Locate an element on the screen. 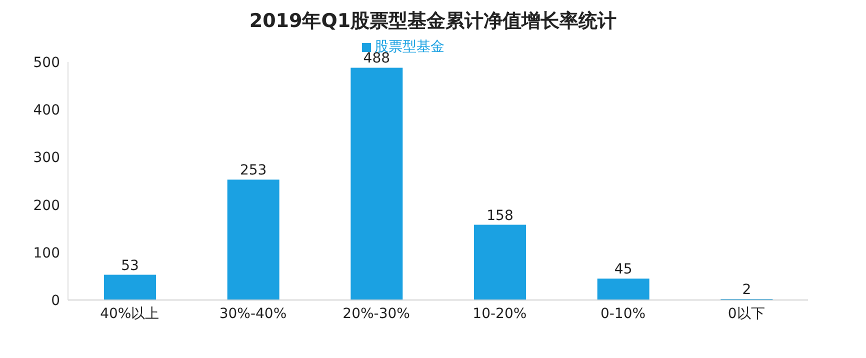  data-label: 45 is located at coordinates (623, 270).